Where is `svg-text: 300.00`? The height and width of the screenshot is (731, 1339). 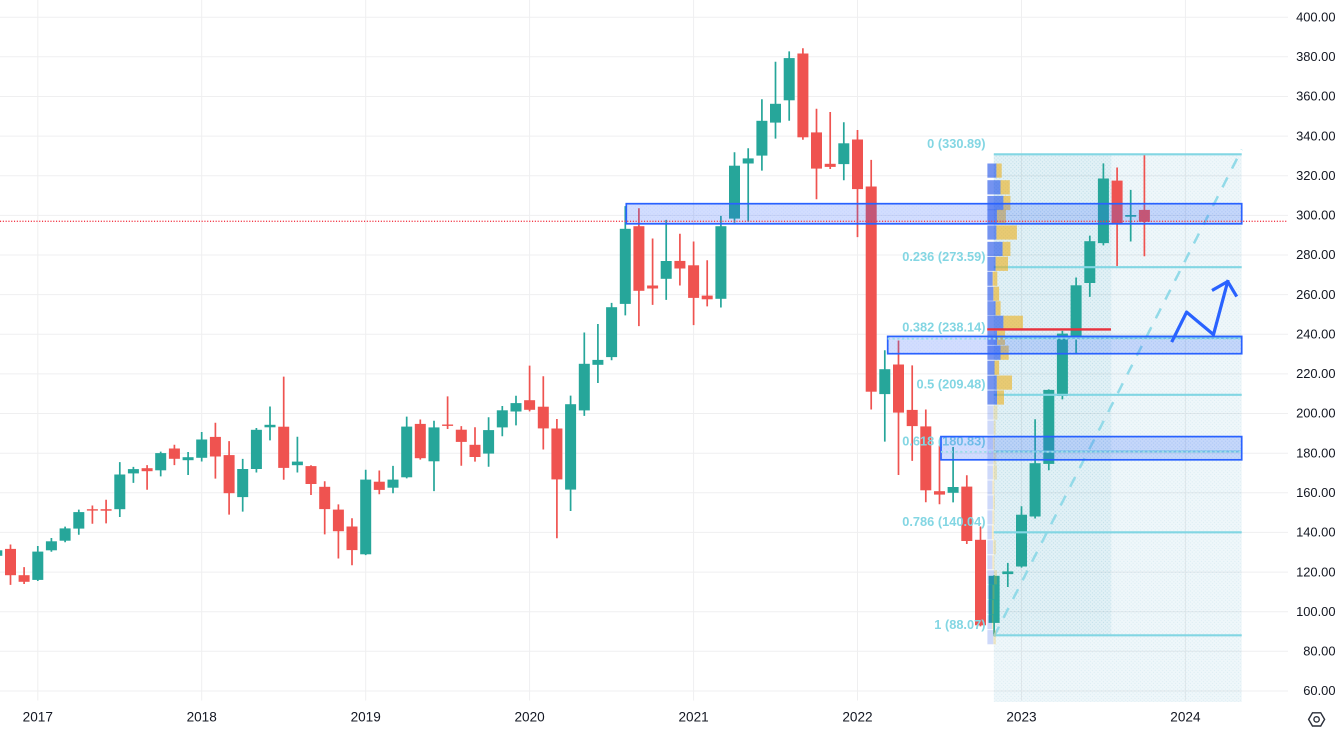
svg-text: 300.00 is located at coordinates (1315, 215).